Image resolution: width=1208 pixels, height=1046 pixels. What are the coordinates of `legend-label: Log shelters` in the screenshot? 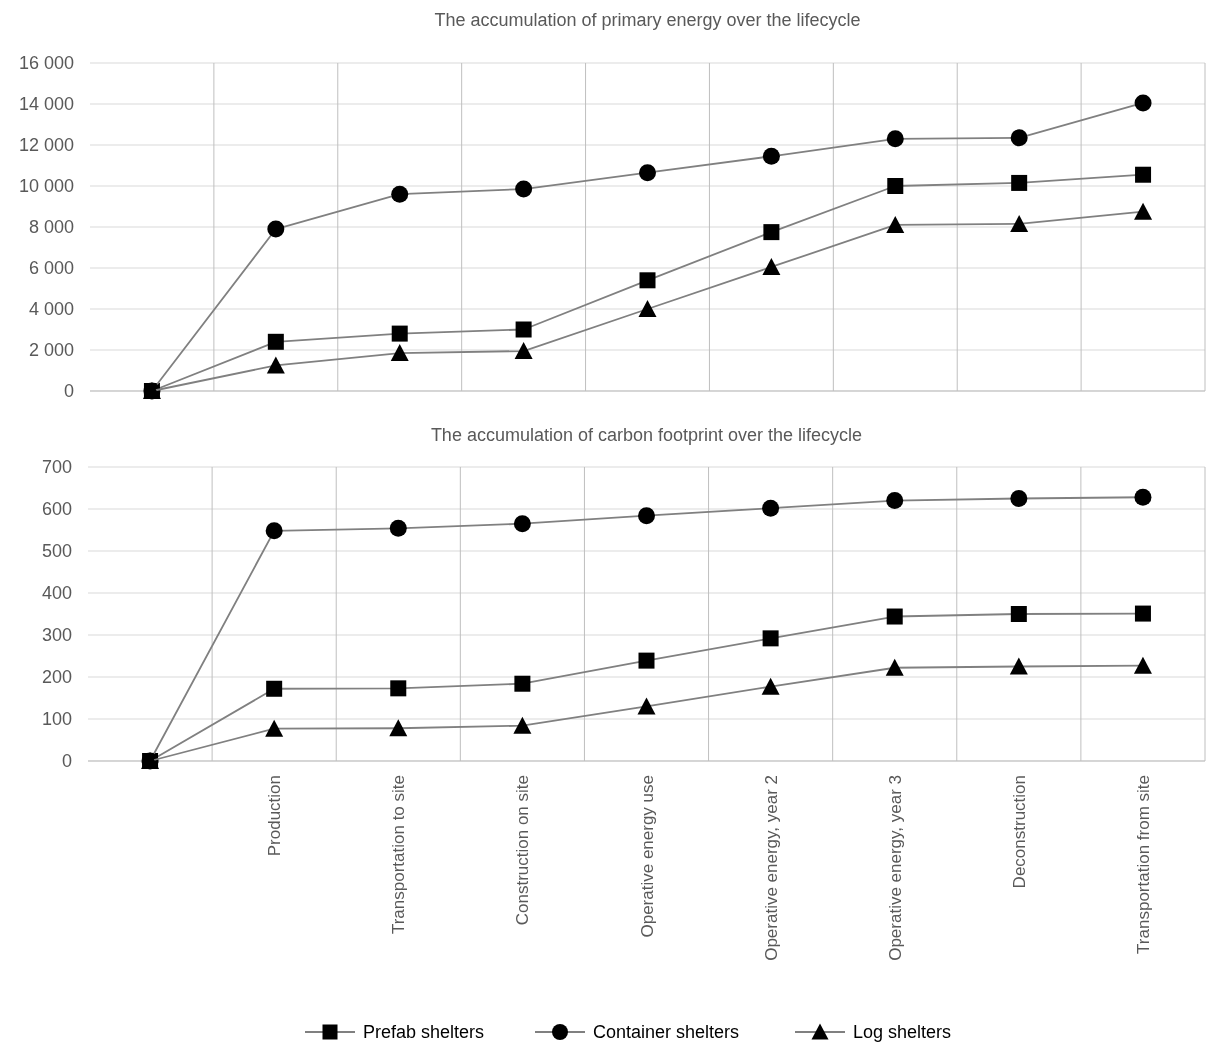 It's located at (902, 1032).